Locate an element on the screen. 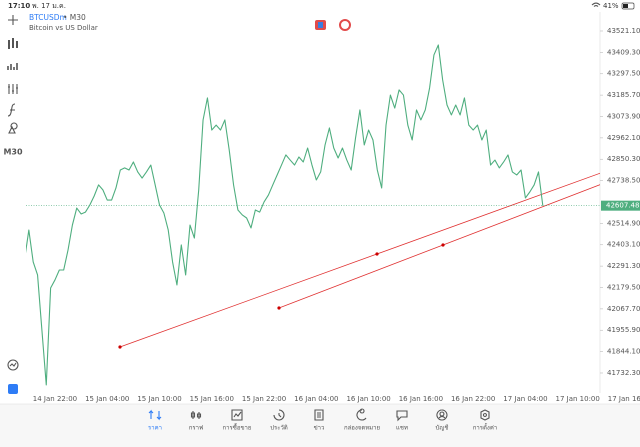 This screenshot has height=447, width=640. y-tick-label: 41844.10 is located at coordinates (623, 352).